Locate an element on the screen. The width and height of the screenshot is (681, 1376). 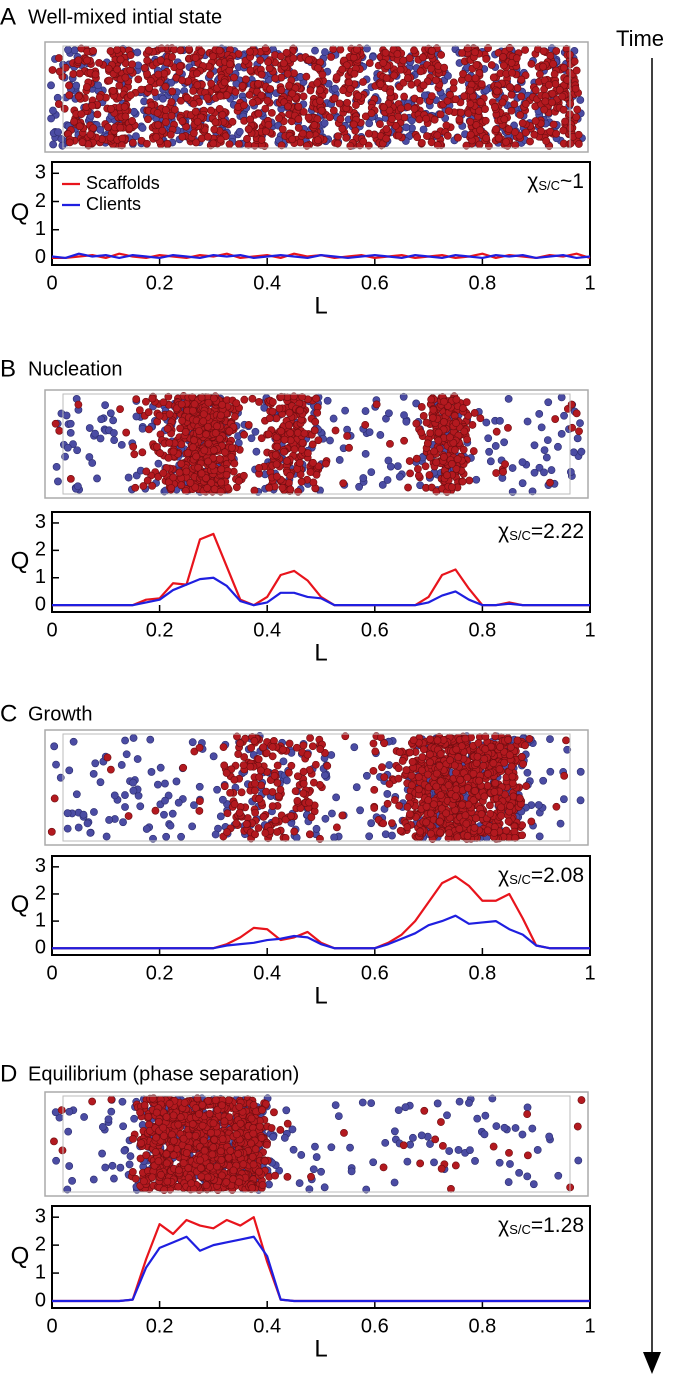
x-tick-label: 0.6 is located at coordinates (375, 630).